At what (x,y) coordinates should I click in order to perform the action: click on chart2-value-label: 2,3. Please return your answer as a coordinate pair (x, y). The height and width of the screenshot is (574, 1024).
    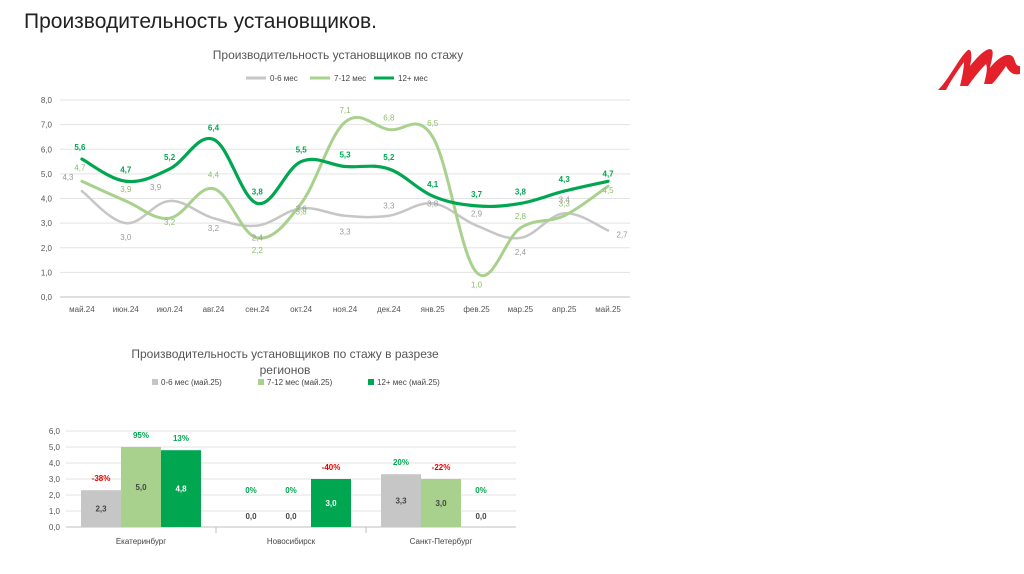
    Looking at the image, I should click on (101, 509).